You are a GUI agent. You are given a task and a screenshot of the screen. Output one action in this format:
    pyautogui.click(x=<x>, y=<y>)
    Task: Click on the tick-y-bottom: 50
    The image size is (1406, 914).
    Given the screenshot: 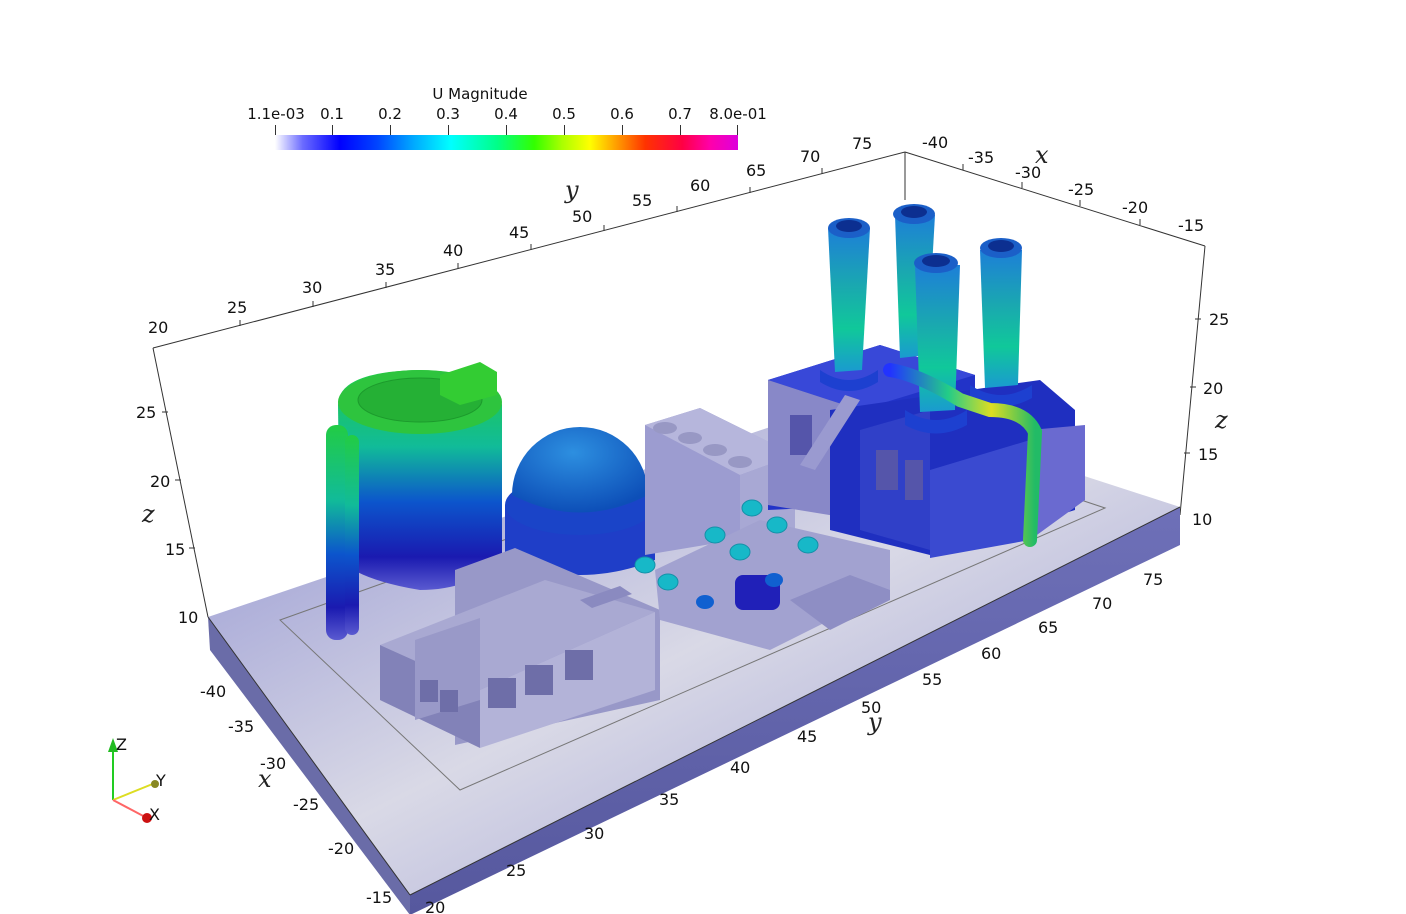 What is the action you would take?
    pyautogui.click(x=871, y=707)
    